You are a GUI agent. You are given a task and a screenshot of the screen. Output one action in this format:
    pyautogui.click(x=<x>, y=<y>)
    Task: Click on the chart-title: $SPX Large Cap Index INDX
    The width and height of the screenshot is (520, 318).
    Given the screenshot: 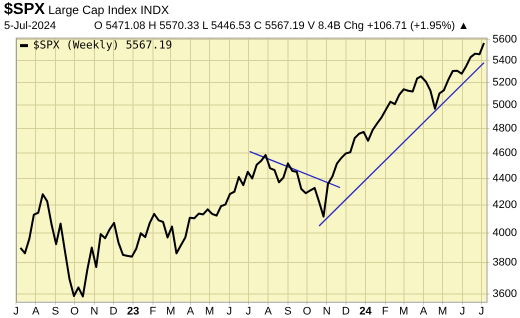 What is the action you would take?
    pyautogui.click(x=86, y=10)
    